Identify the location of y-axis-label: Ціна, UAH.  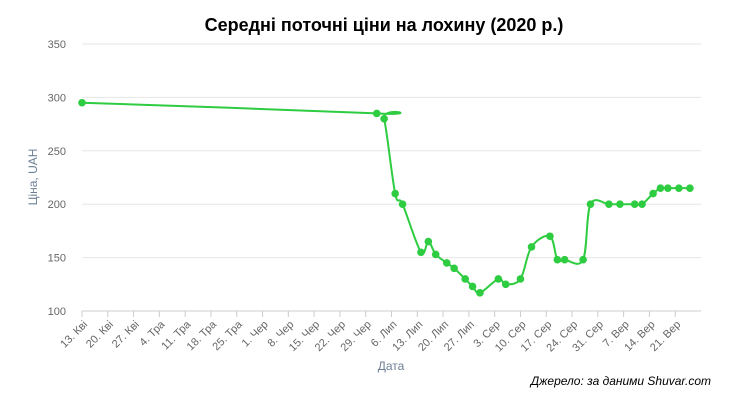
(33, 177).